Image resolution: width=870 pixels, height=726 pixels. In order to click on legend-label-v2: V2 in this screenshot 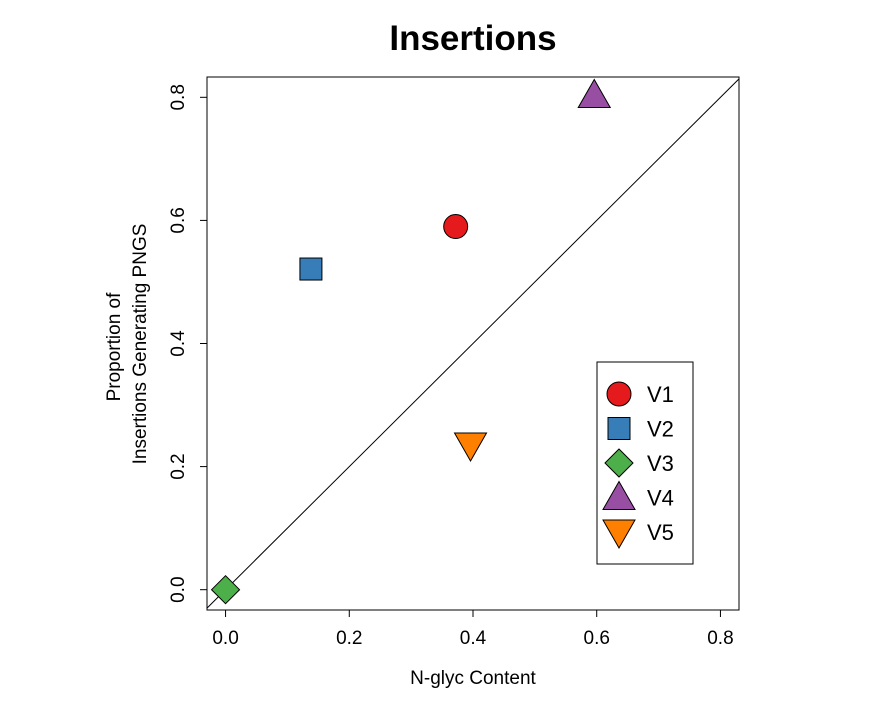, I will do `click(660, 429)`.